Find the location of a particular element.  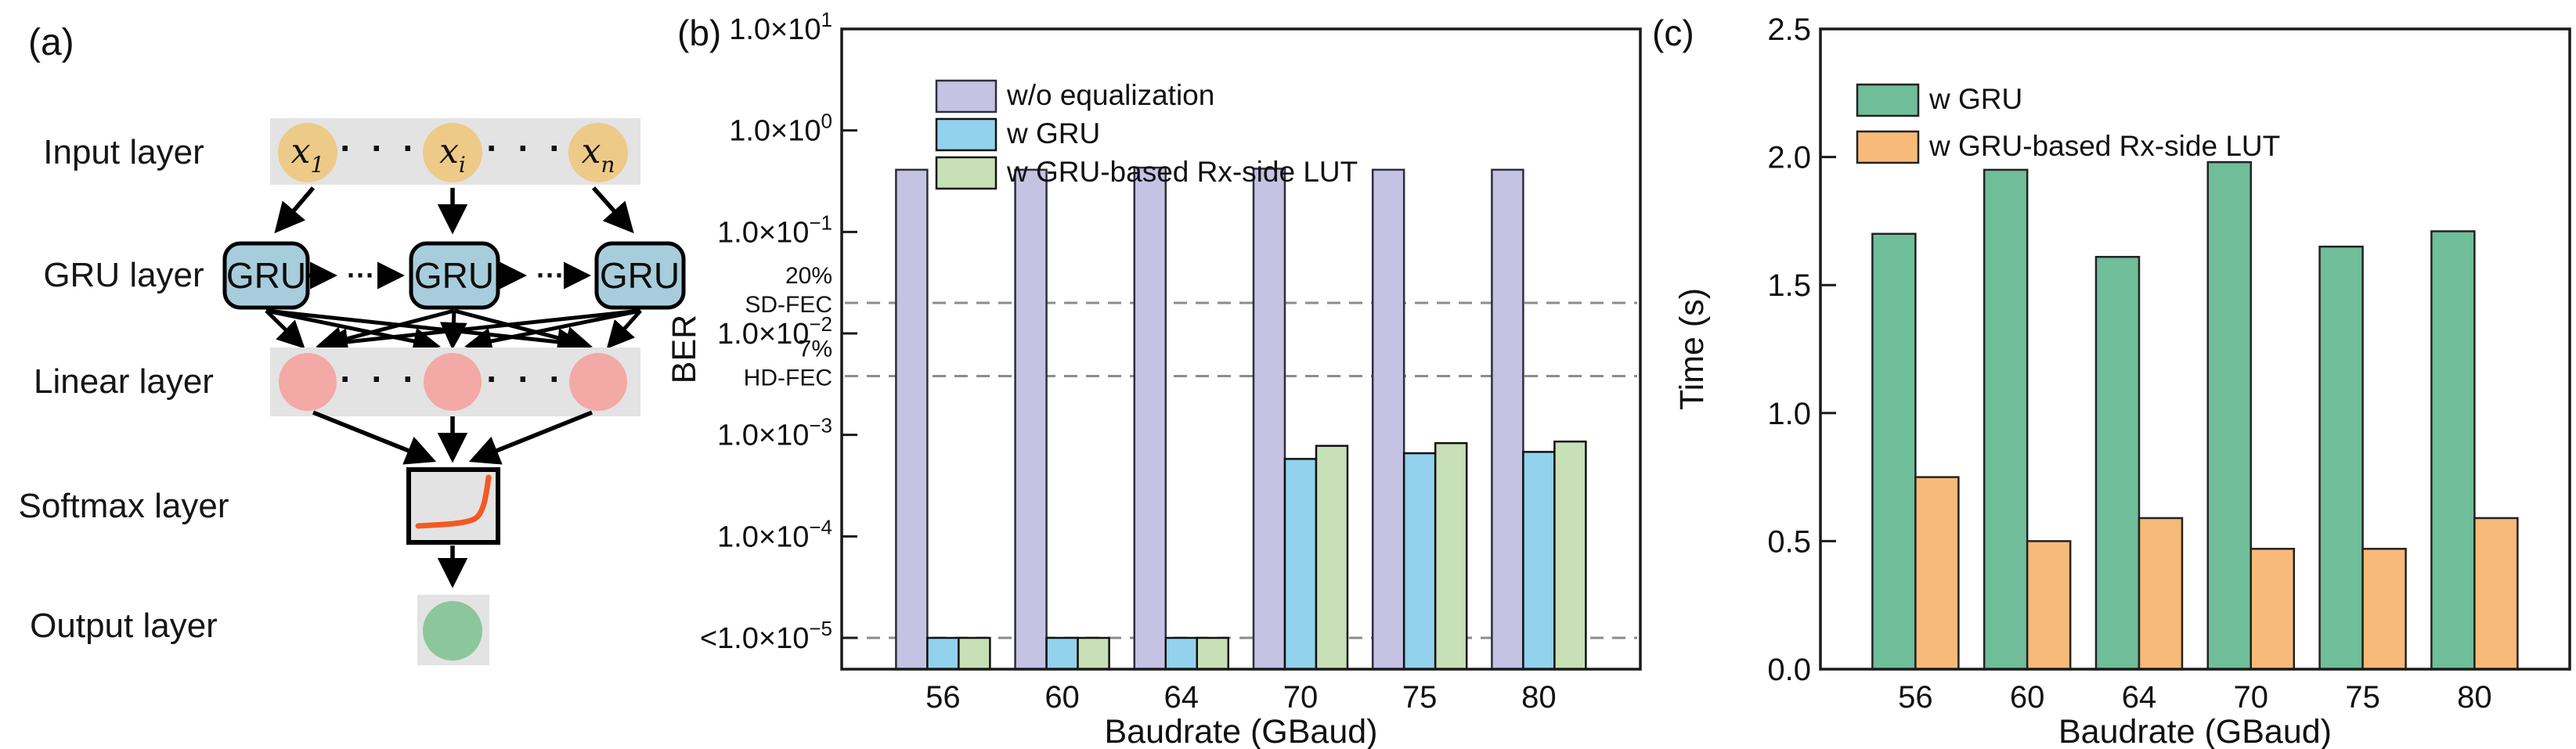

input-node-xi-label: xi is located at coordinates (452, 154).